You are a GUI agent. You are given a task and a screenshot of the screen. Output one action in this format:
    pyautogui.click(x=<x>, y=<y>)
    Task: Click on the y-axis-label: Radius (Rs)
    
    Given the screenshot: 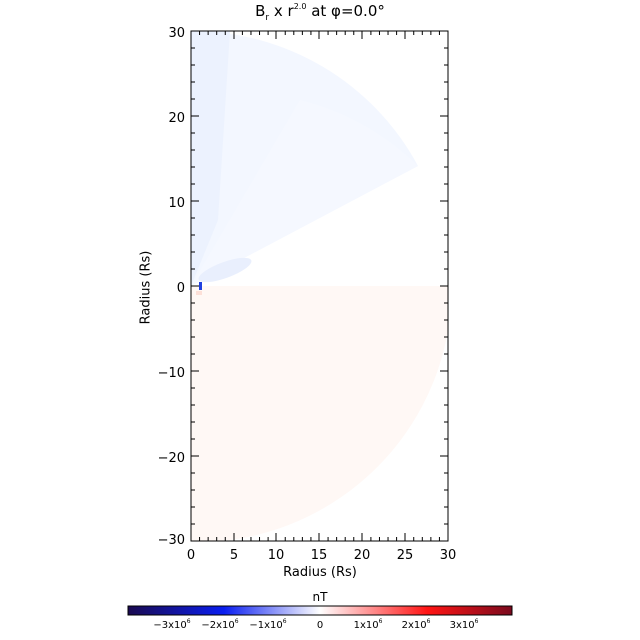 What is the action you would take?
    pyautogui.click(x=146, y=287)
    